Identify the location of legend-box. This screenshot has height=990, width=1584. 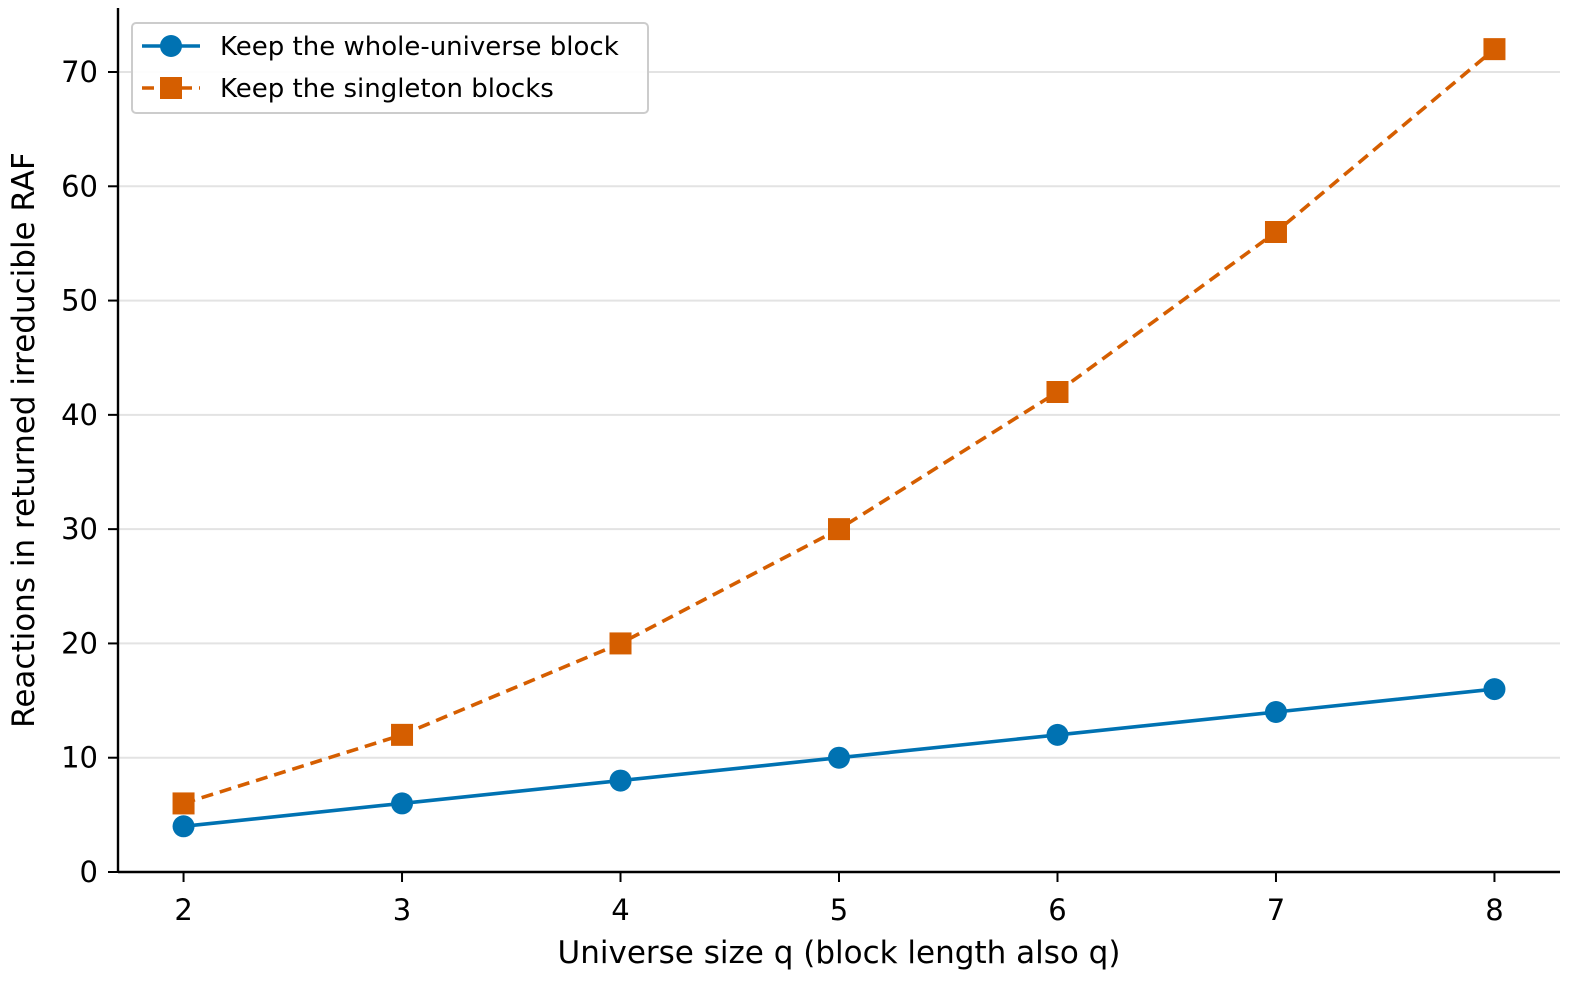
(390, 68).